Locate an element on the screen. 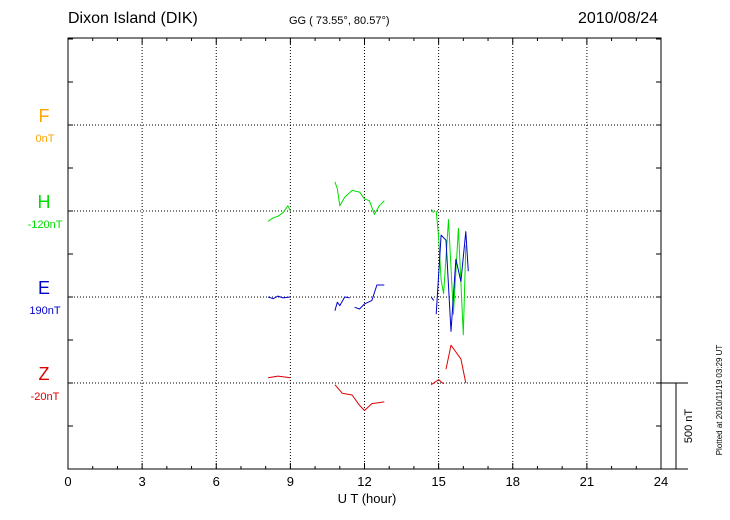 The width and height of the screenshot is (730, 520). x-axis-label: U T (hour) is located at coordinates (367, 498).